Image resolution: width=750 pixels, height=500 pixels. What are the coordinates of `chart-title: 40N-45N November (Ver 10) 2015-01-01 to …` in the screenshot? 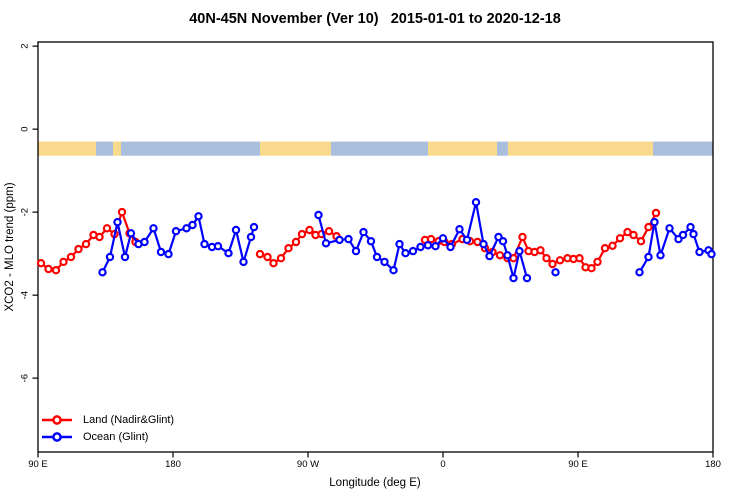 It's located at (375, 19).